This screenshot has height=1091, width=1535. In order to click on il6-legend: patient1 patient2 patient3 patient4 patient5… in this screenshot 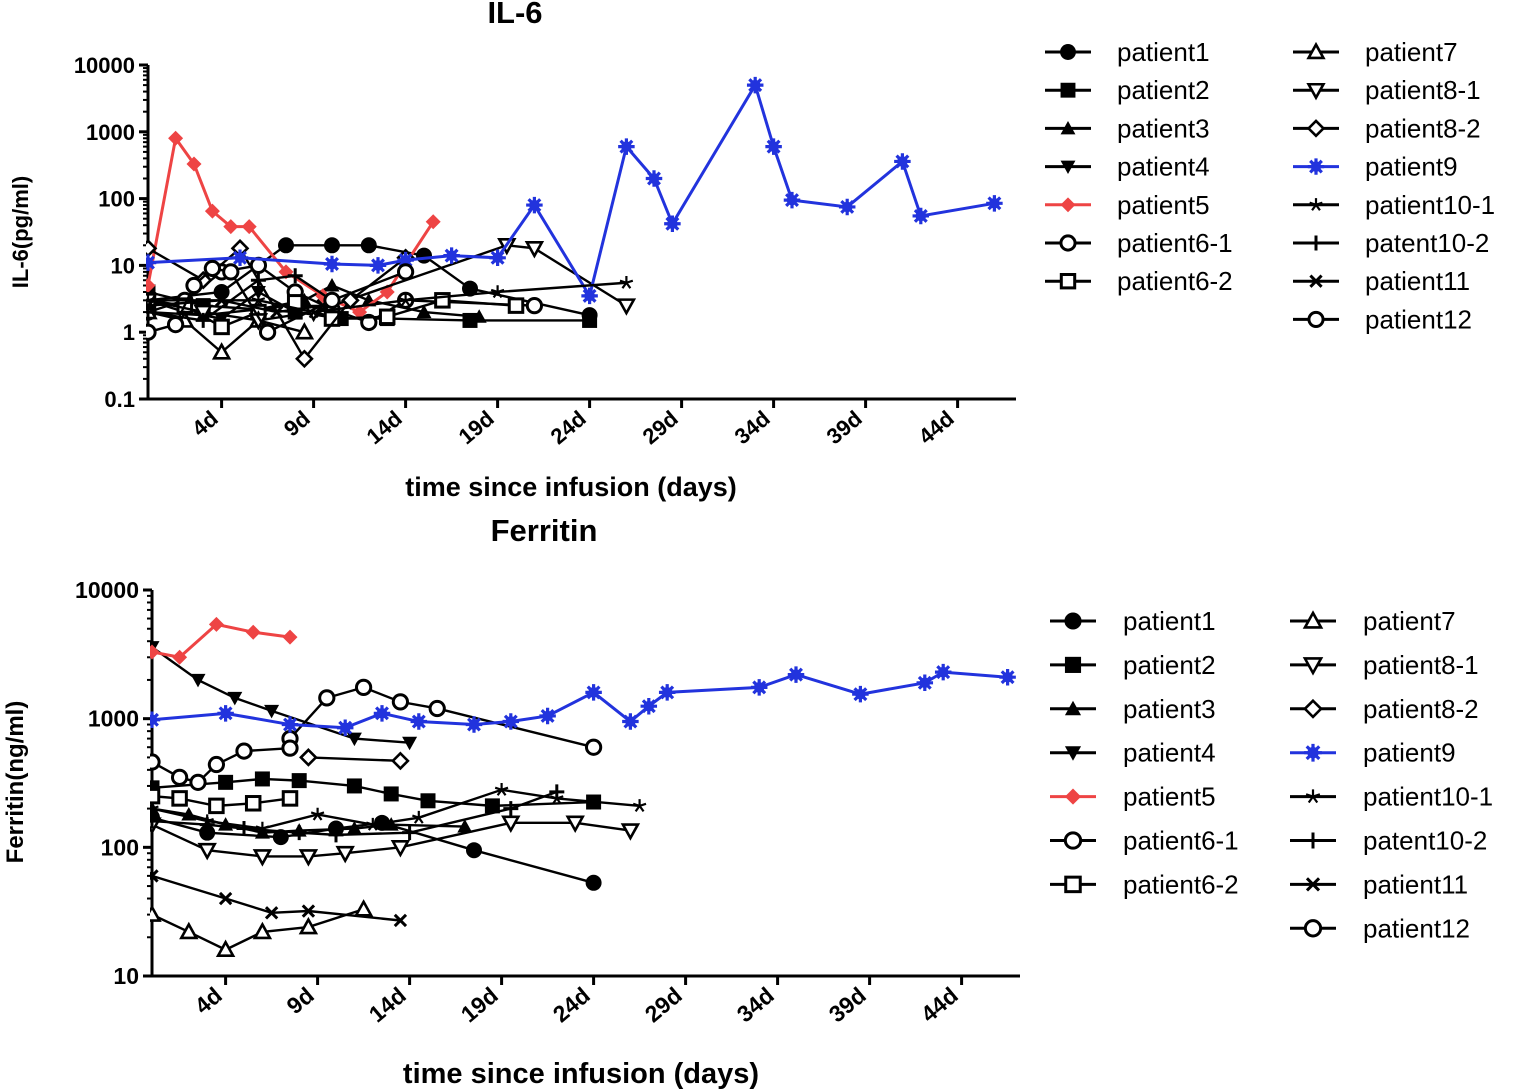, I will do `click(1270, 185)`.